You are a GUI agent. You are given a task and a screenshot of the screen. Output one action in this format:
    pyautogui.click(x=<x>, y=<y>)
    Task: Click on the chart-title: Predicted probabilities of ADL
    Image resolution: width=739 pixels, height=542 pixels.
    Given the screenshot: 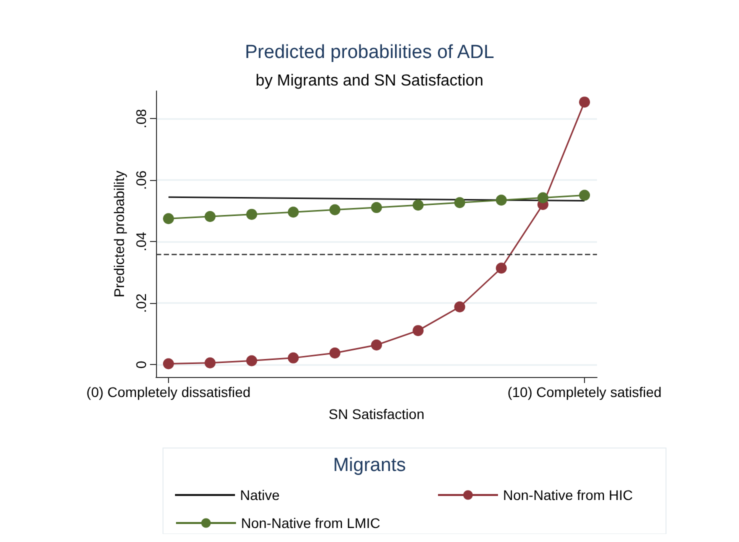 What is the action you would take?
    pyautogui.click(x=369, y=52)
    